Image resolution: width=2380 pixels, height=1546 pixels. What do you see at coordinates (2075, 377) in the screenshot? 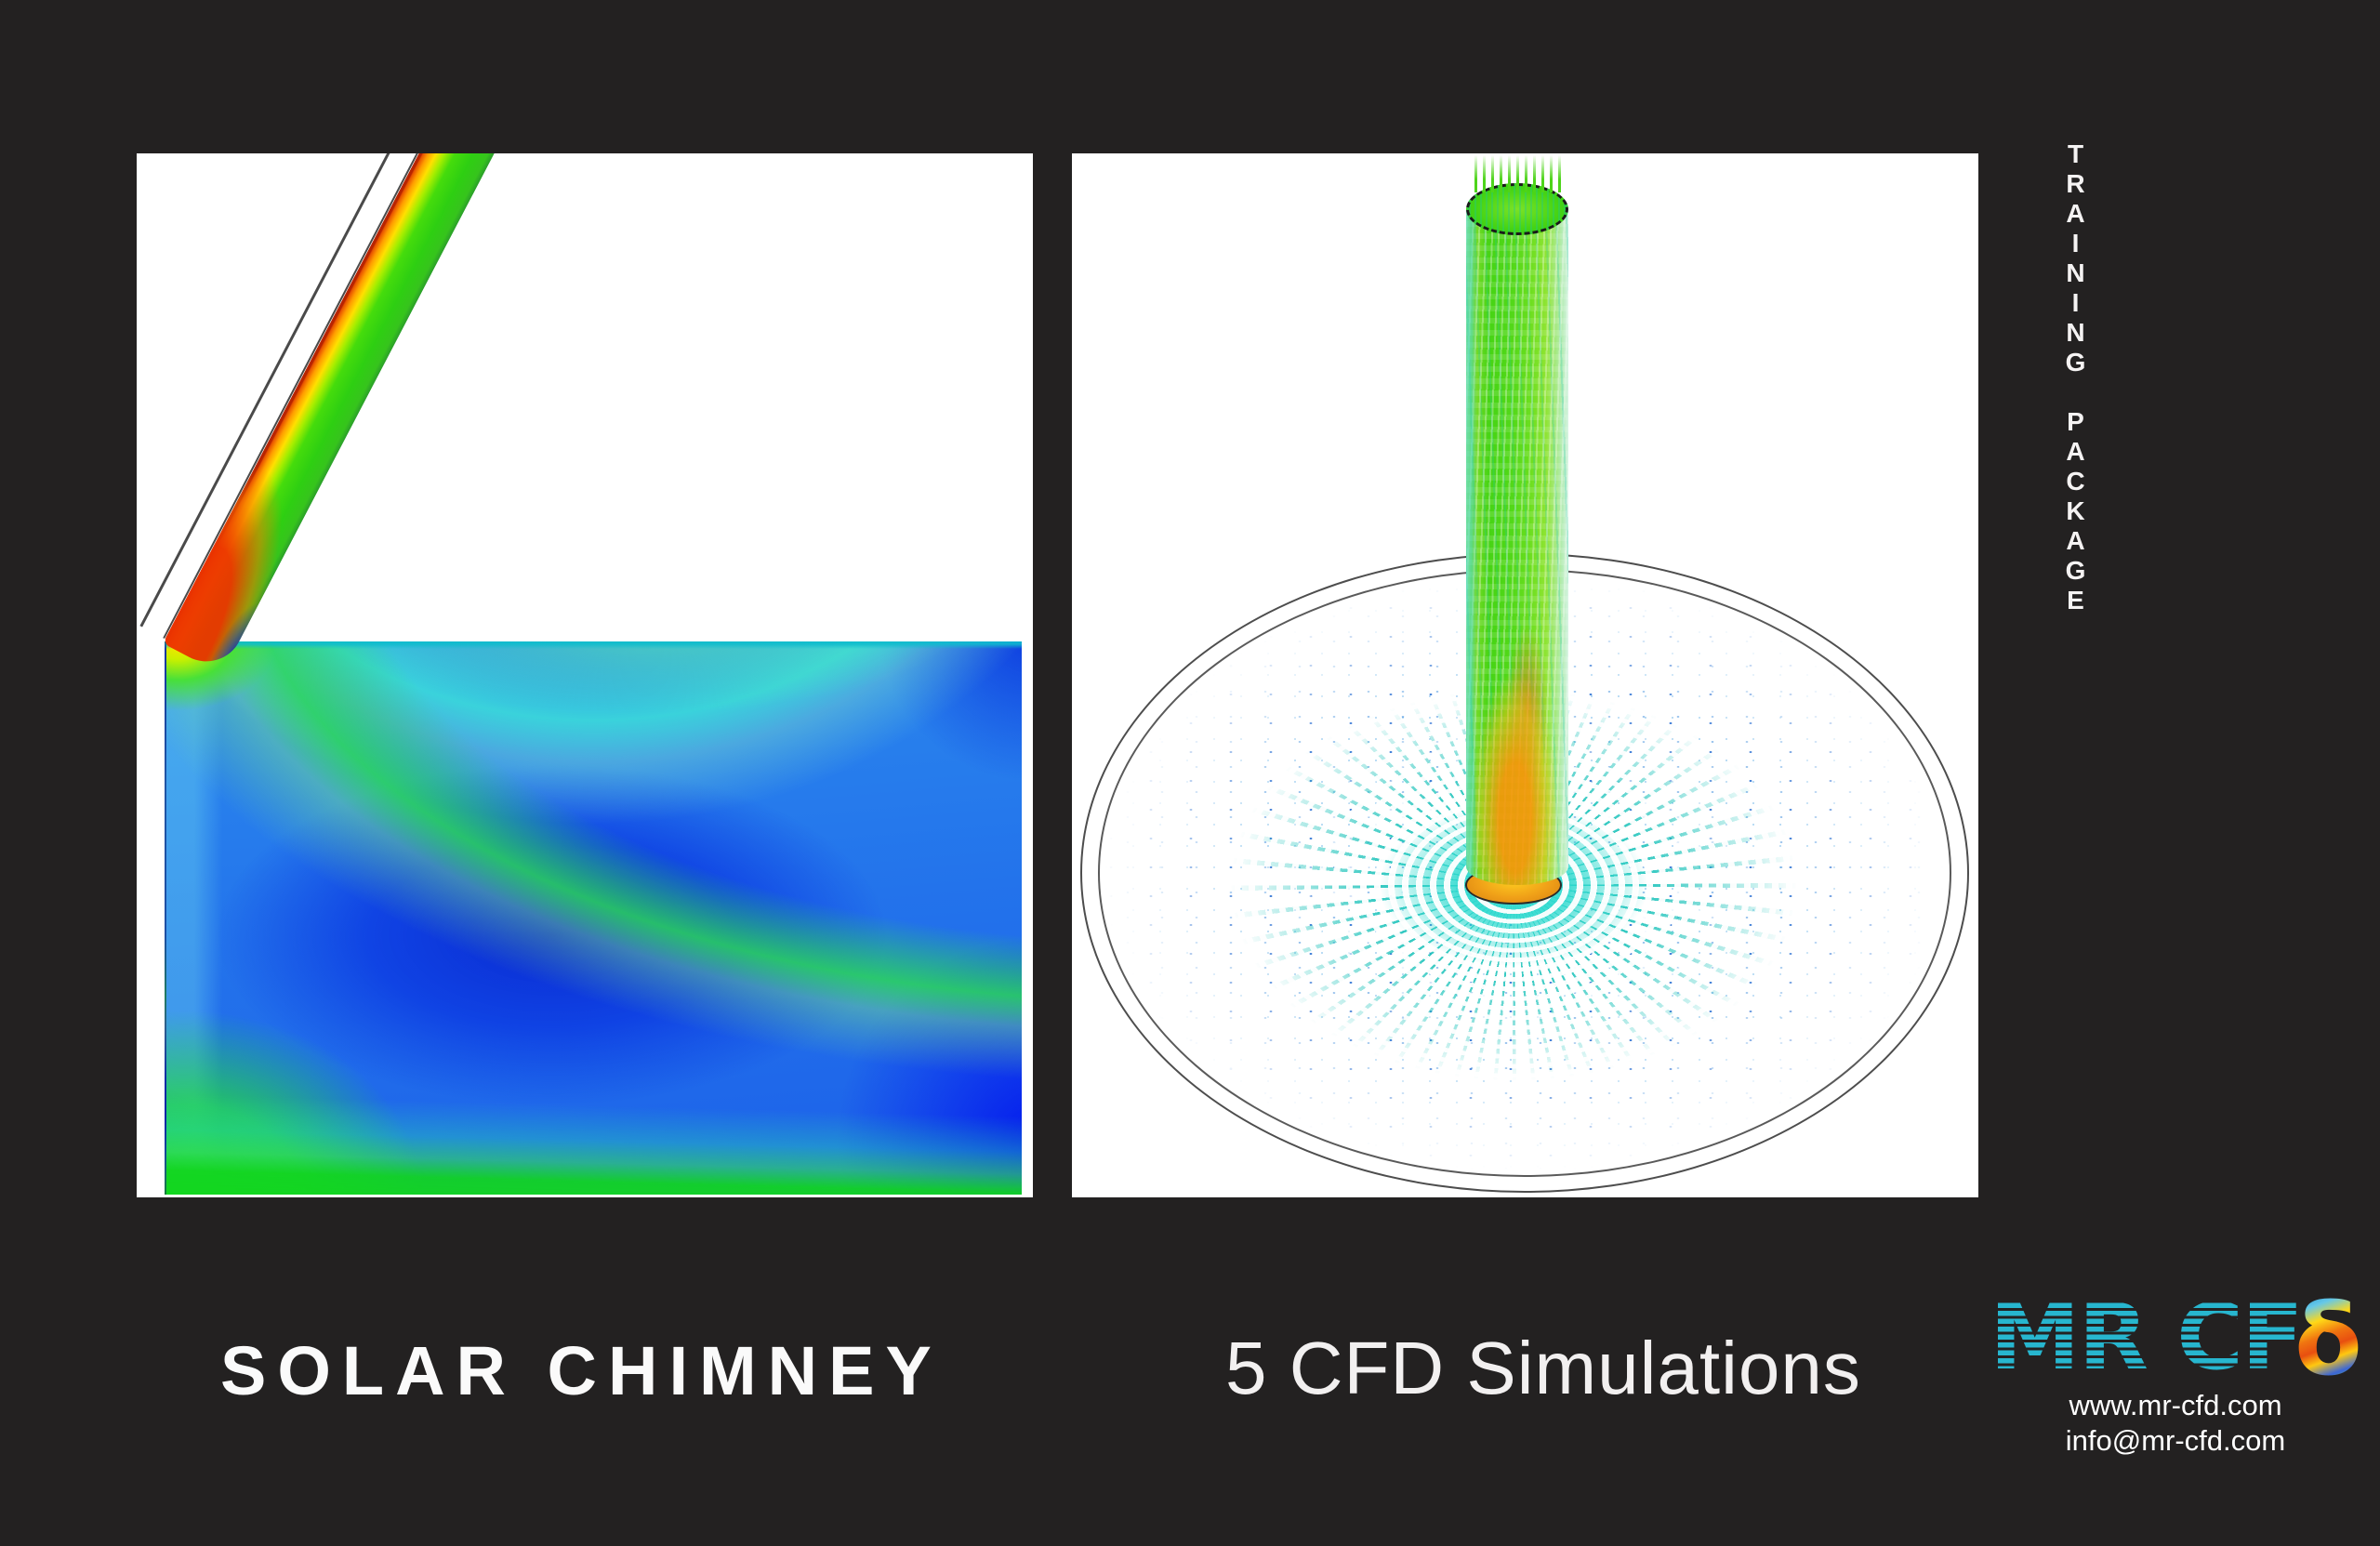
I see `side-label: TRAINING PACKAGE` at bounding box center [2075, 377].